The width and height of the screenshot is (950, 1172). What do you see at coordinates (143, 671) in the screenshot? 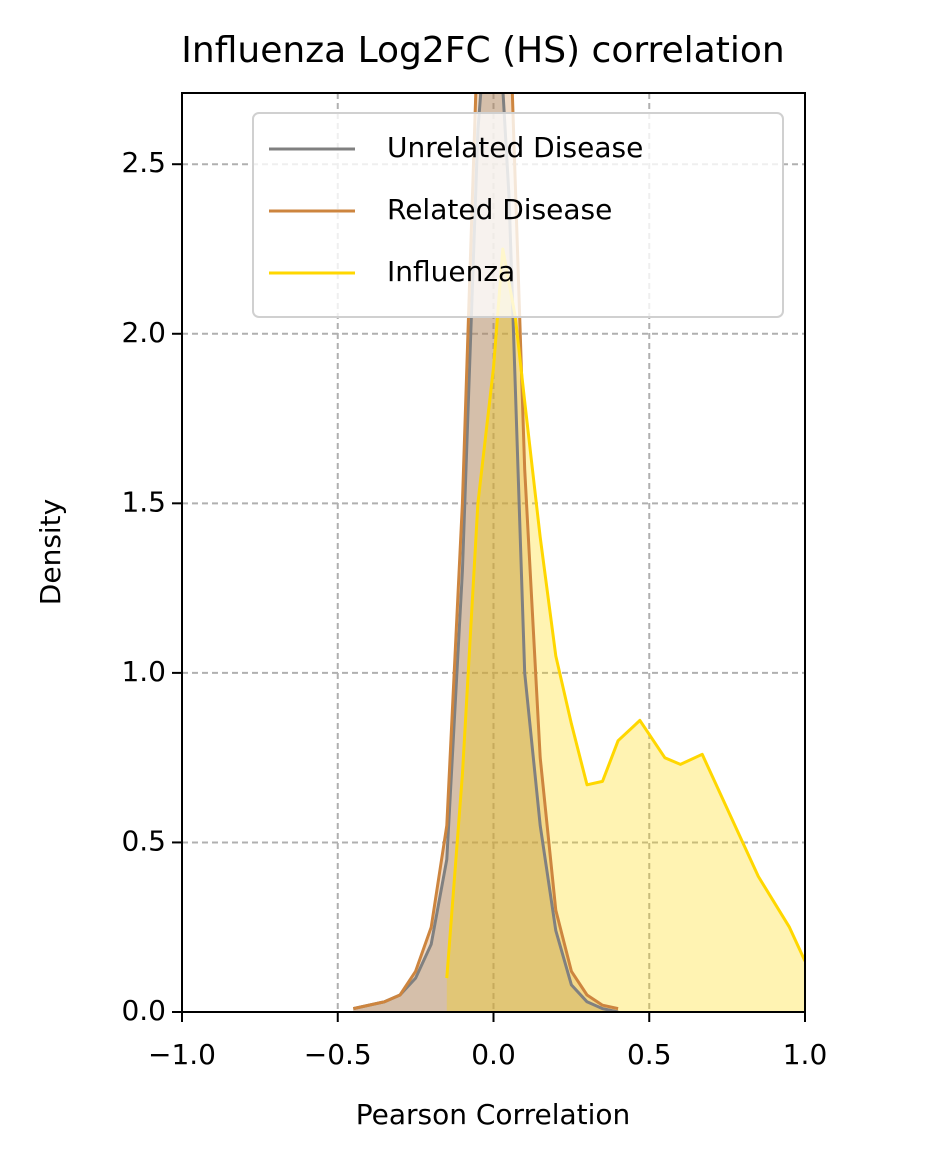
I see `y-tick-label: 1.0` at bounding box center [143, 671].